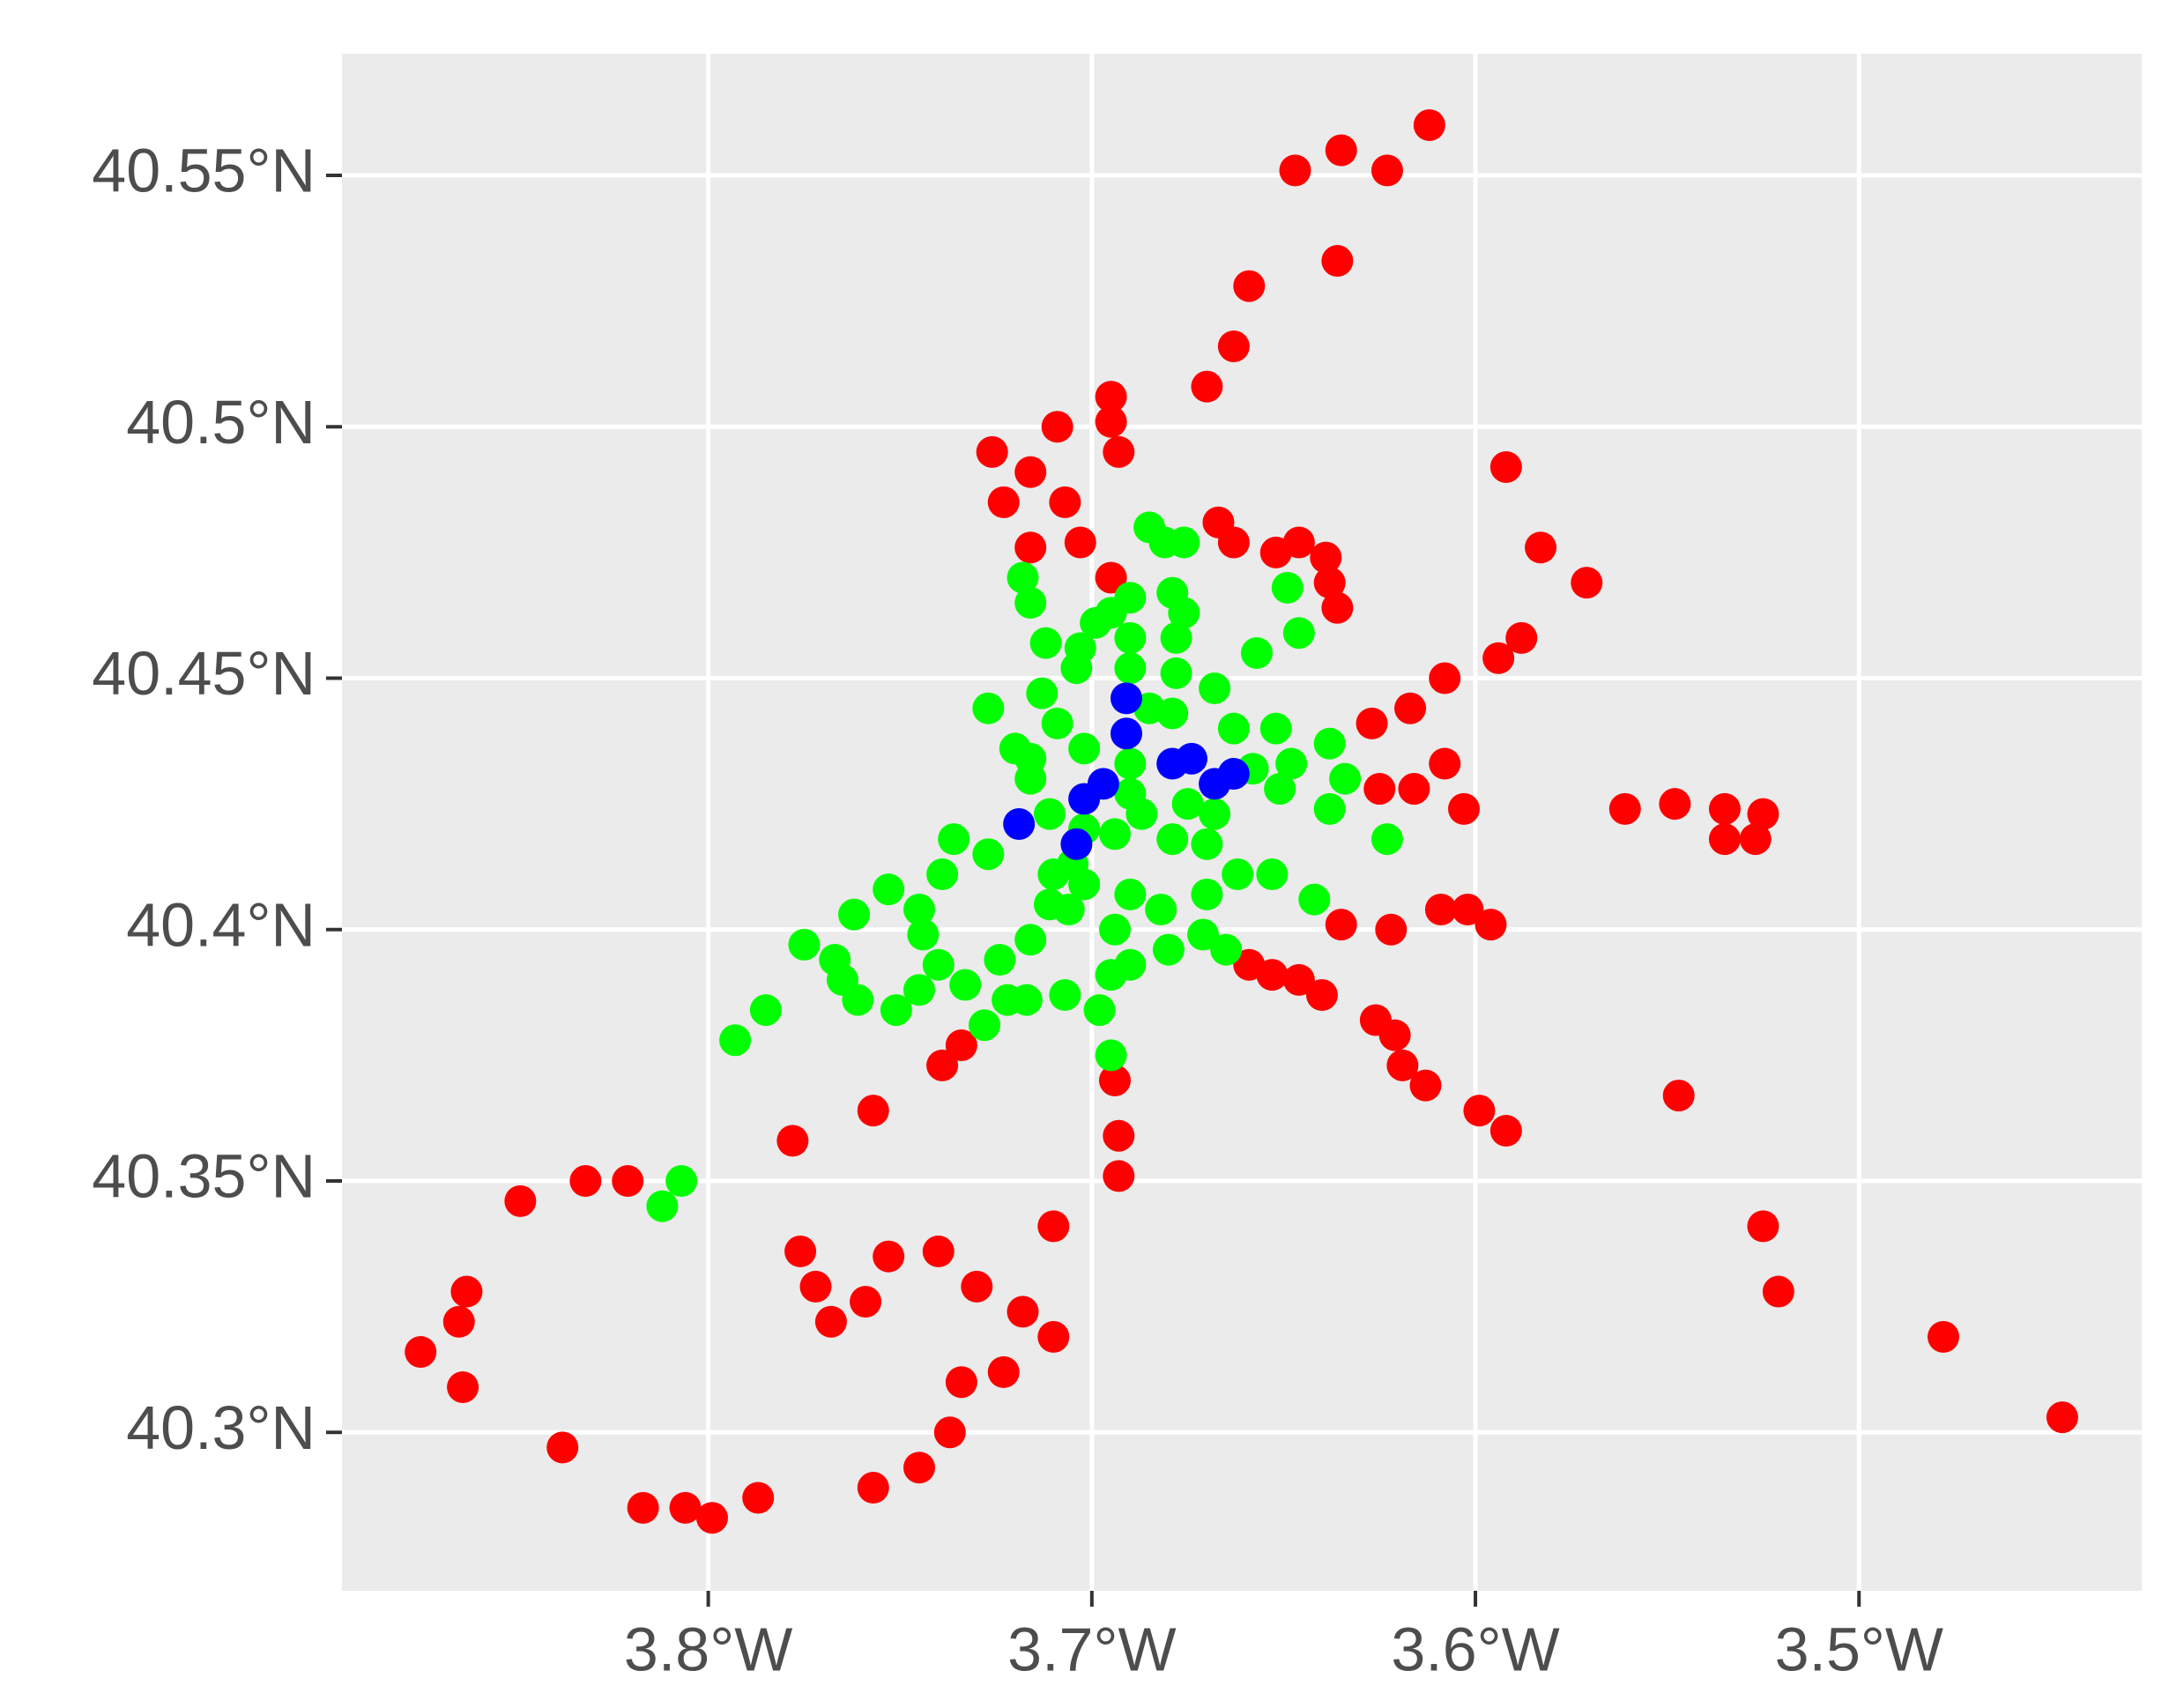 The width and height of the screenshot is (2184, 1708). I want to click on y-tick-label: 40.3°N, so click(221, 1427).